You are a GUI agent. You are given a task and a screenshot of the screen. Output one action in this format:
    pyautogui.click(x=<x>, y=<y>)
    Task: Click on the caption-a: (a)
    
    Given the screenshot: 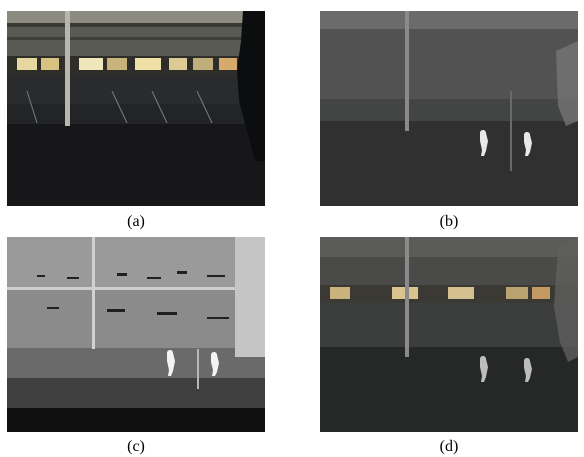 What is the action you would take?
    pyautogui.click(x=136, y=221)
    